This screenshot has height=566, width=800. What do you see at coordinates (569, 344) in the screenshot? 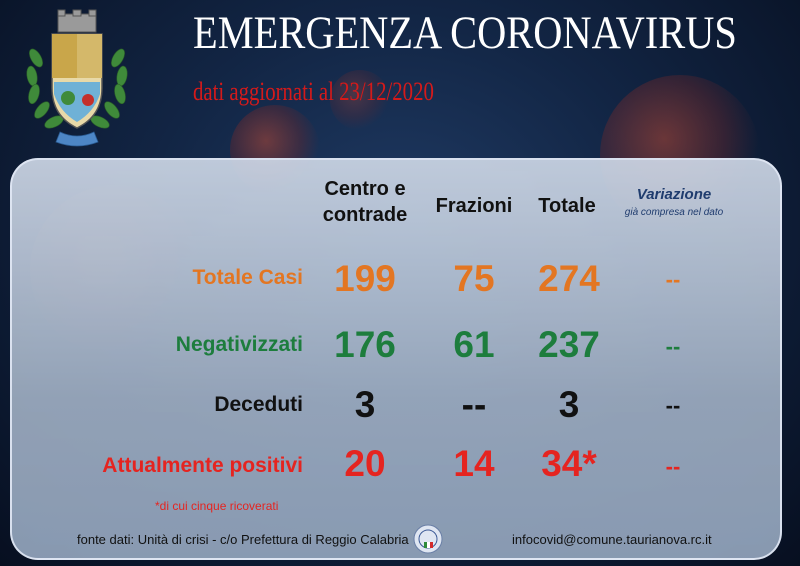
I see `cell-value: 237` at bounding box center [569, 344].